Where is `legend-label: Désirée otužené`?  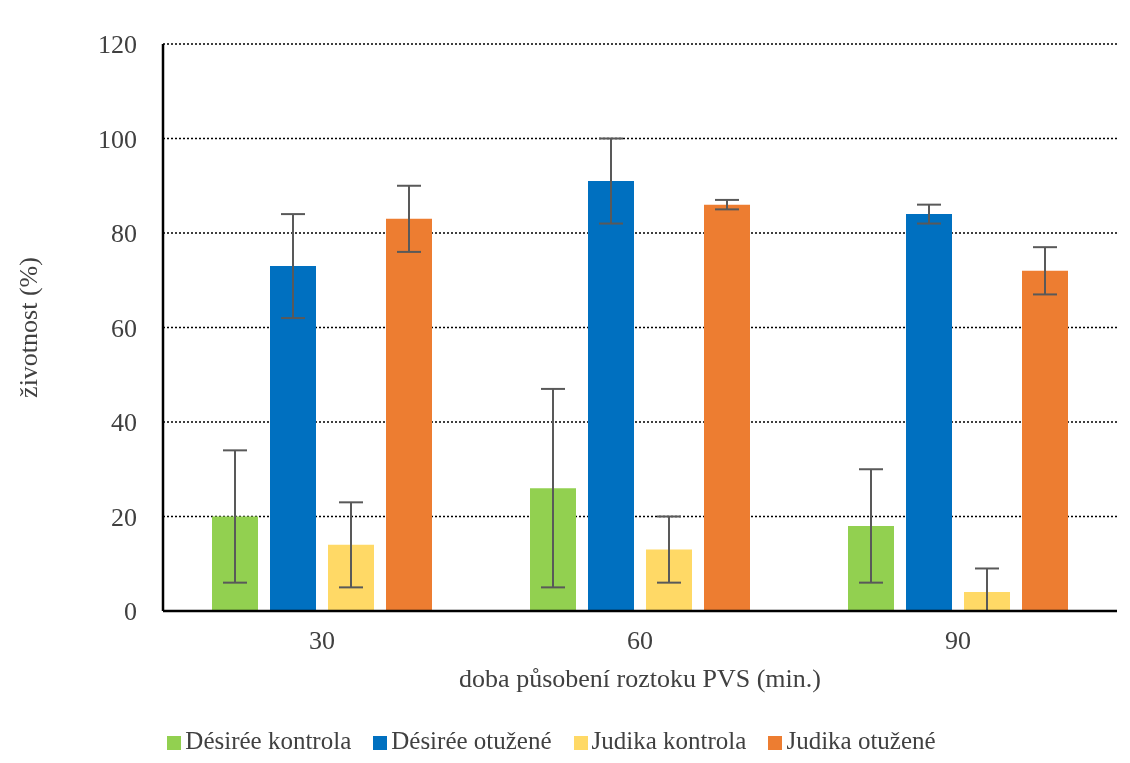
legend-label: Désirée otužené is located at coordinates (471, 740).